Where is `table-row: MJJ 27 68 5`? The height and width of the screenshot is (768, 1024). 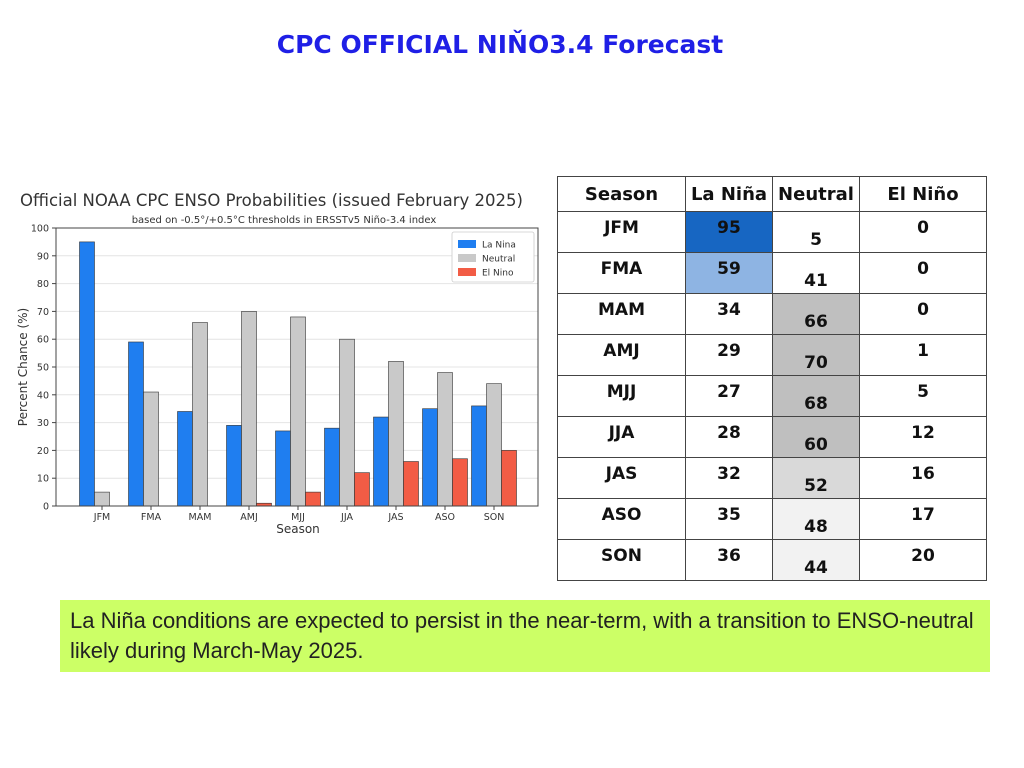 table-row: MJJ 27 68 5 is located at coordinates (772, 396).